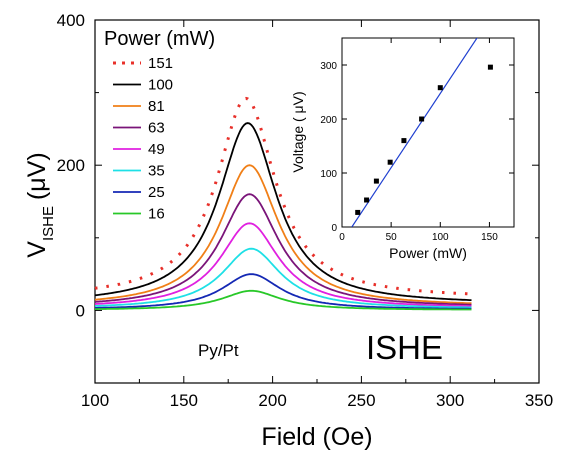 This screenshot has width=569, height=459. Describe the element at coordinates (298, 131) in the screenshot. I see `inset-y-axis-title: Voltage ( μV)` at that location.